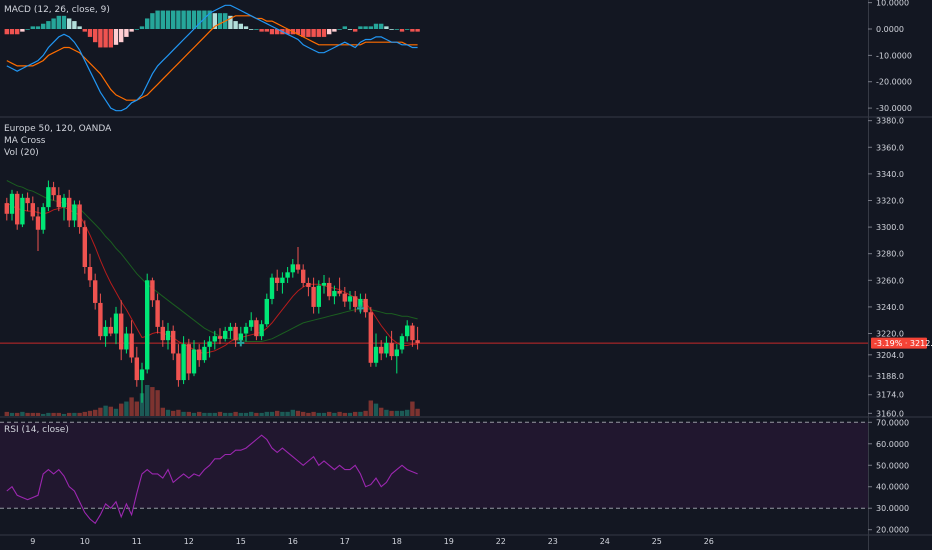 This screenshot has width=932, height=550. I want to click on ma-cross-legend: MA Cross, so click(25, 141).